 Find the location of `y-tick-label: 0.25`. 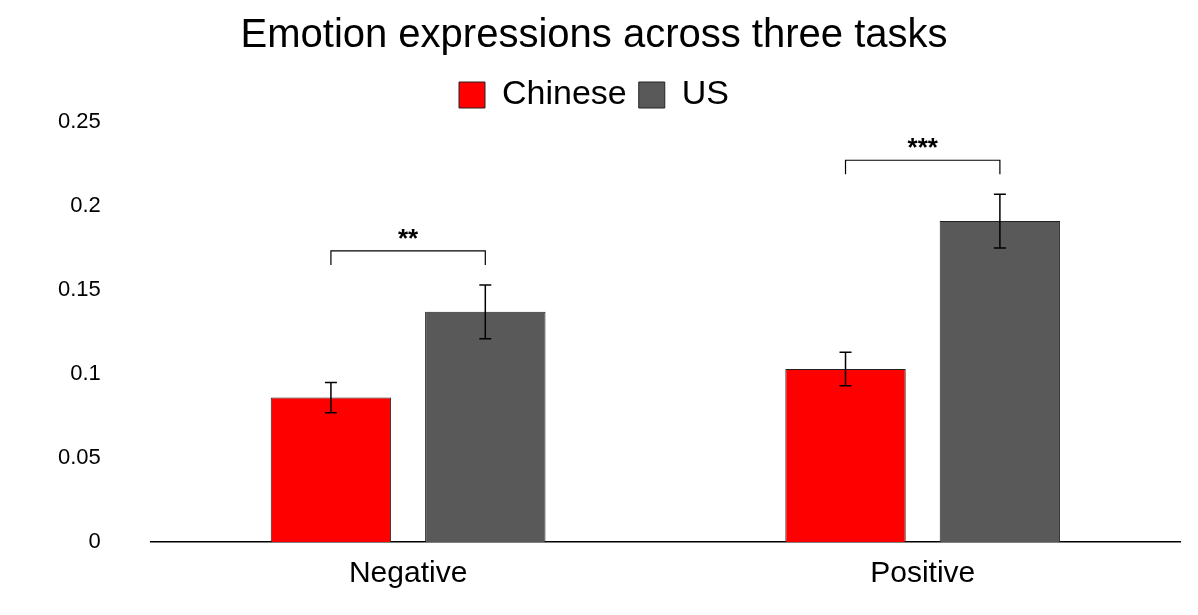

y-tick-label: 0.25 is located at coordinates (79, 121).